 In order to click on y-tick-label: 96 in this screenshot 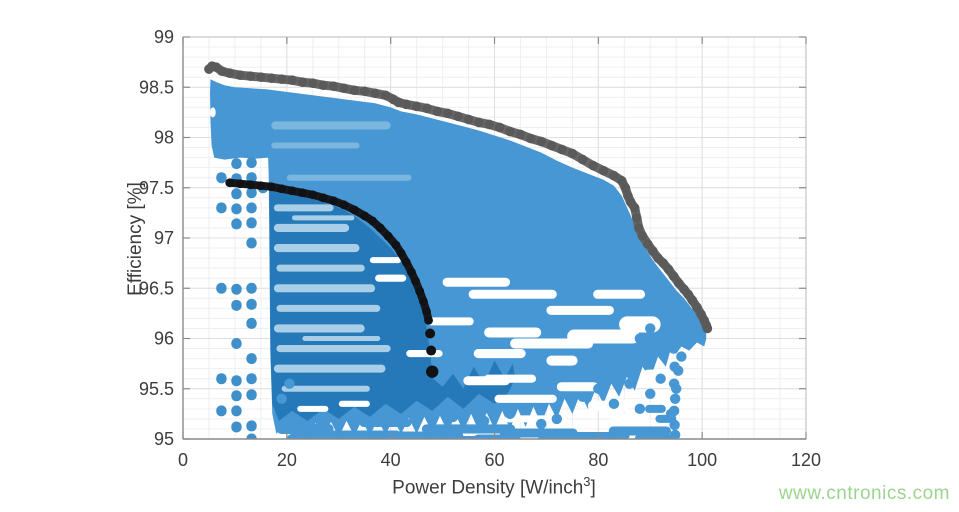, I will do `click(164, 339)`.